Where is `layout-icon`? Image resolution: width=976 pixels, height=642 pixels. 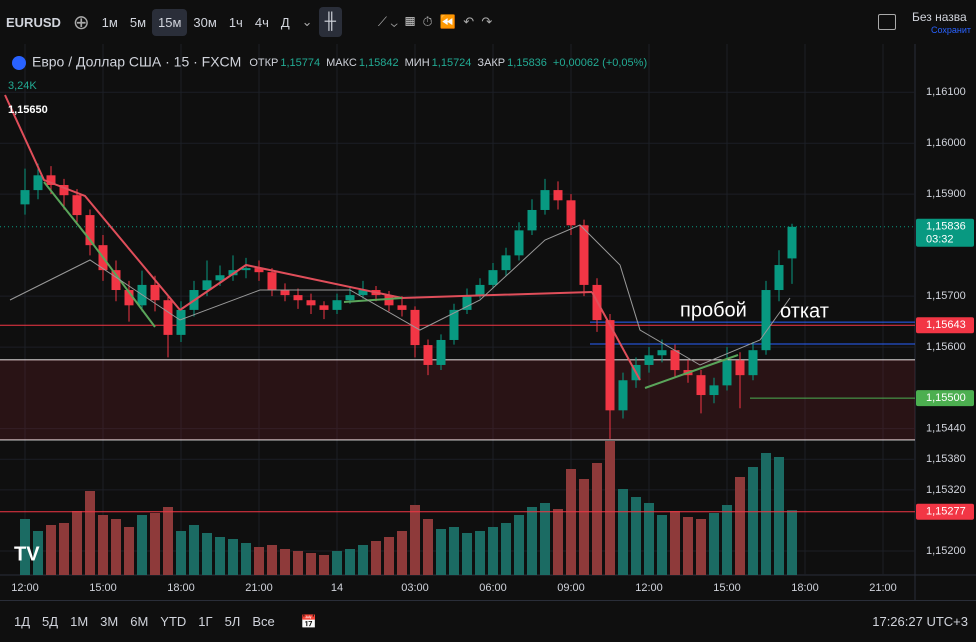
layout-icon is located at coordinates (887, 22).